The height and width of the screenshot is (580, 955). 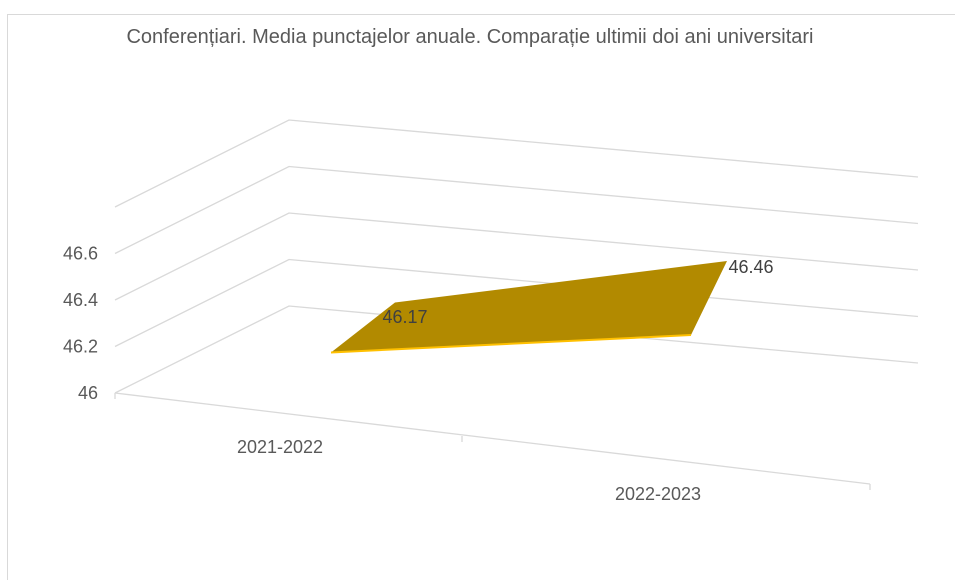 I want to click on x-tick-label: 2022-2023, so click(x=658, y=494).